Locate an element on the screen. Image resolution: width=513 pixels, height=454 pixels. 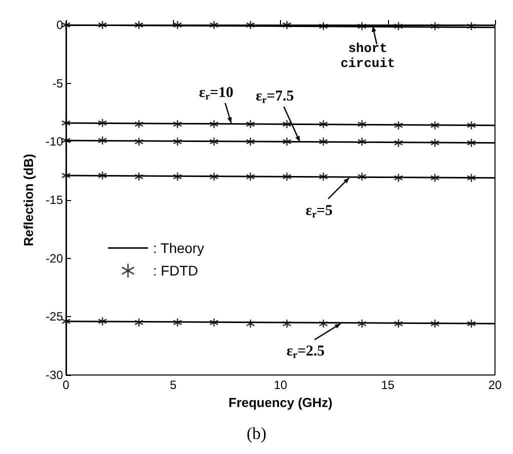
y-tick-label: -30 is located at coordinates (55, 375).